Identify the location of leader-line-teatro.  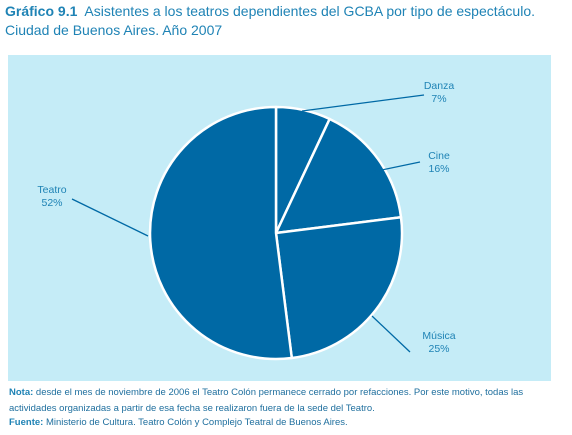
(110, 217).